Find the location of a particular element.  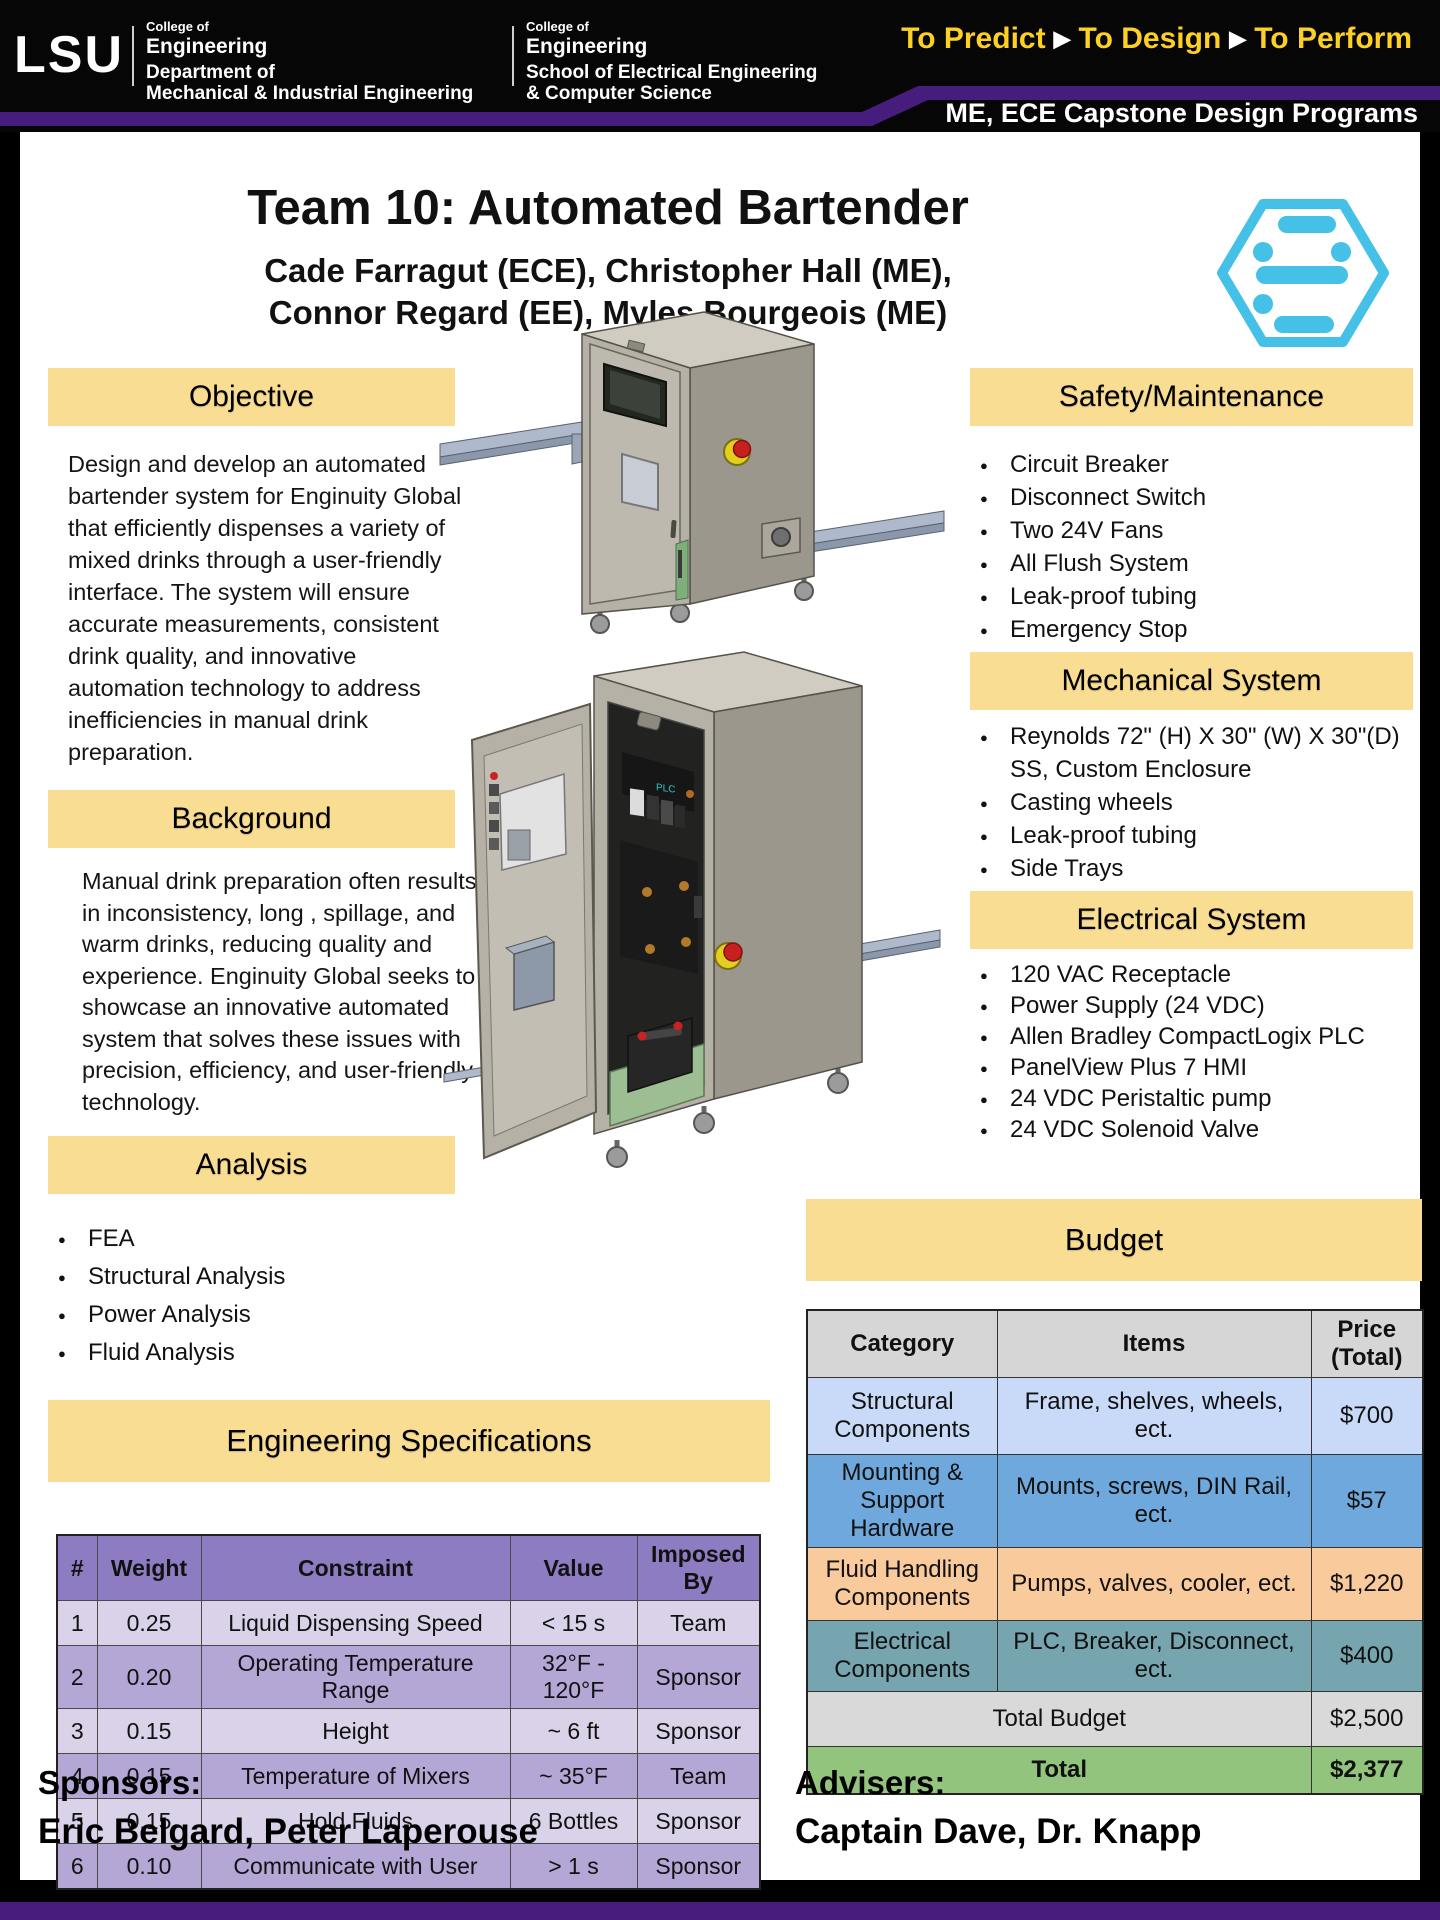

advisers-label: Advisers: is located at coordinates (870, 1782).